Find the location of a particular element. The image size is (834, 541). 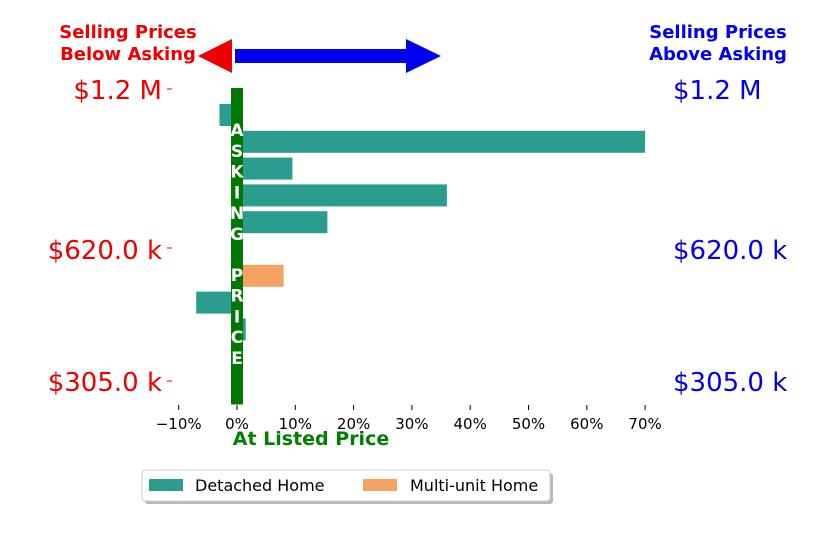

asking-letter-6: G is located at coordinates (237, 235).